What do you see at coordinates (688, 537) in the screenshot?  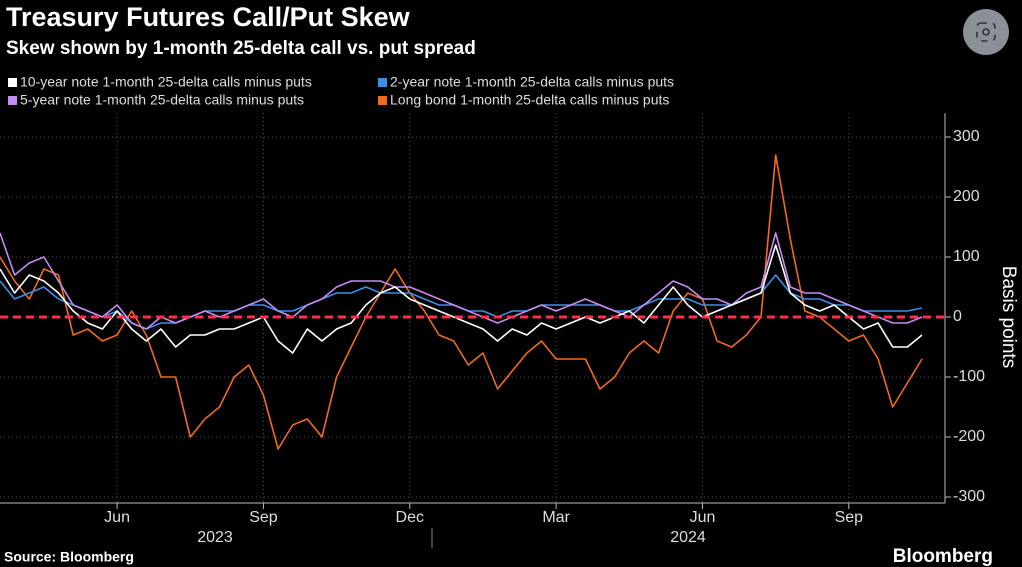 I see `x-group-label: 2024` at bounding box center [688, 537].